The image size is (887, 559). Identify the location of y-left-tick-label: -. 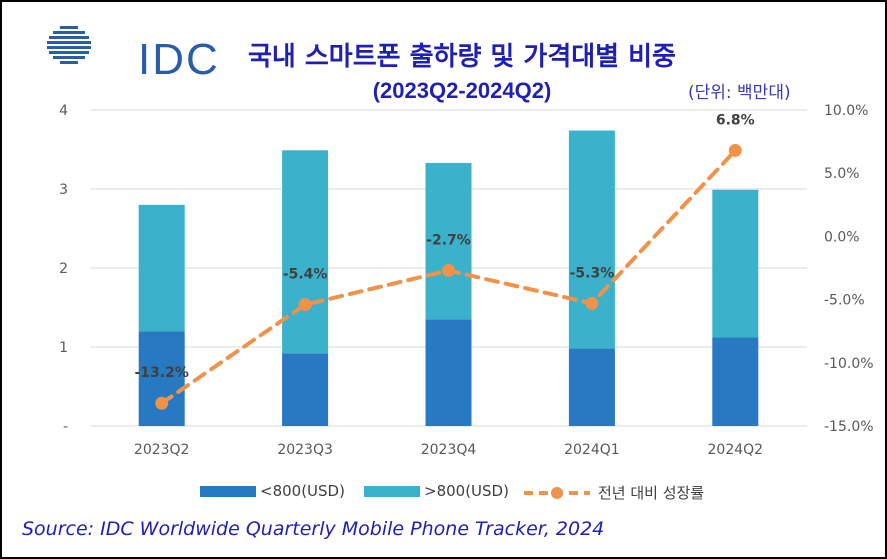
(65, 427).